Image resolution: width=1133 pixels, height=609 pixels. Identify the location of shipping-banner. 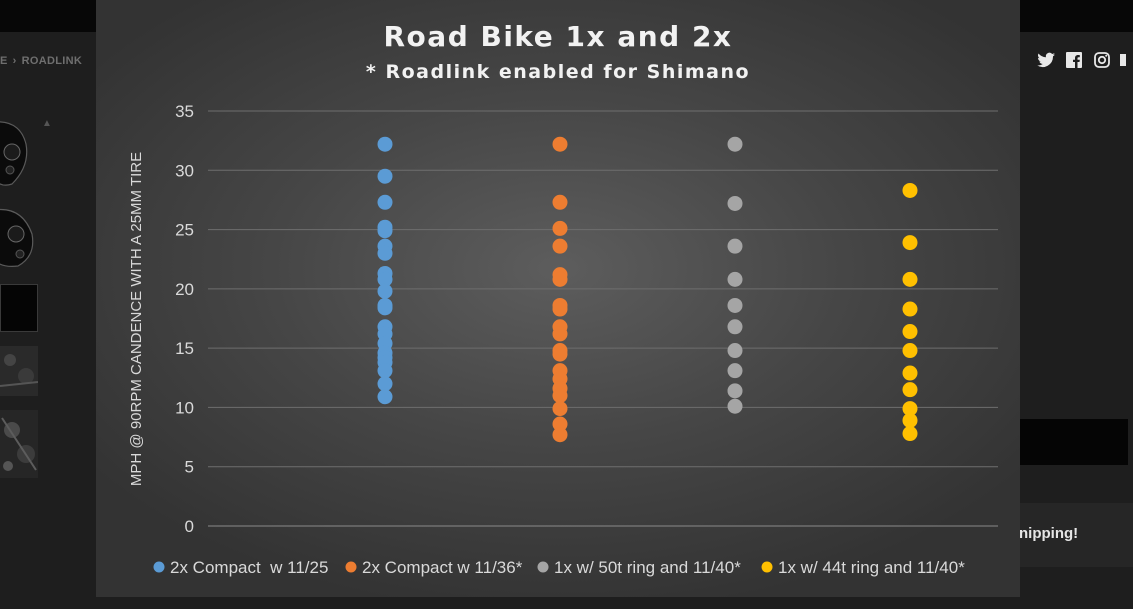
(1076, 535).